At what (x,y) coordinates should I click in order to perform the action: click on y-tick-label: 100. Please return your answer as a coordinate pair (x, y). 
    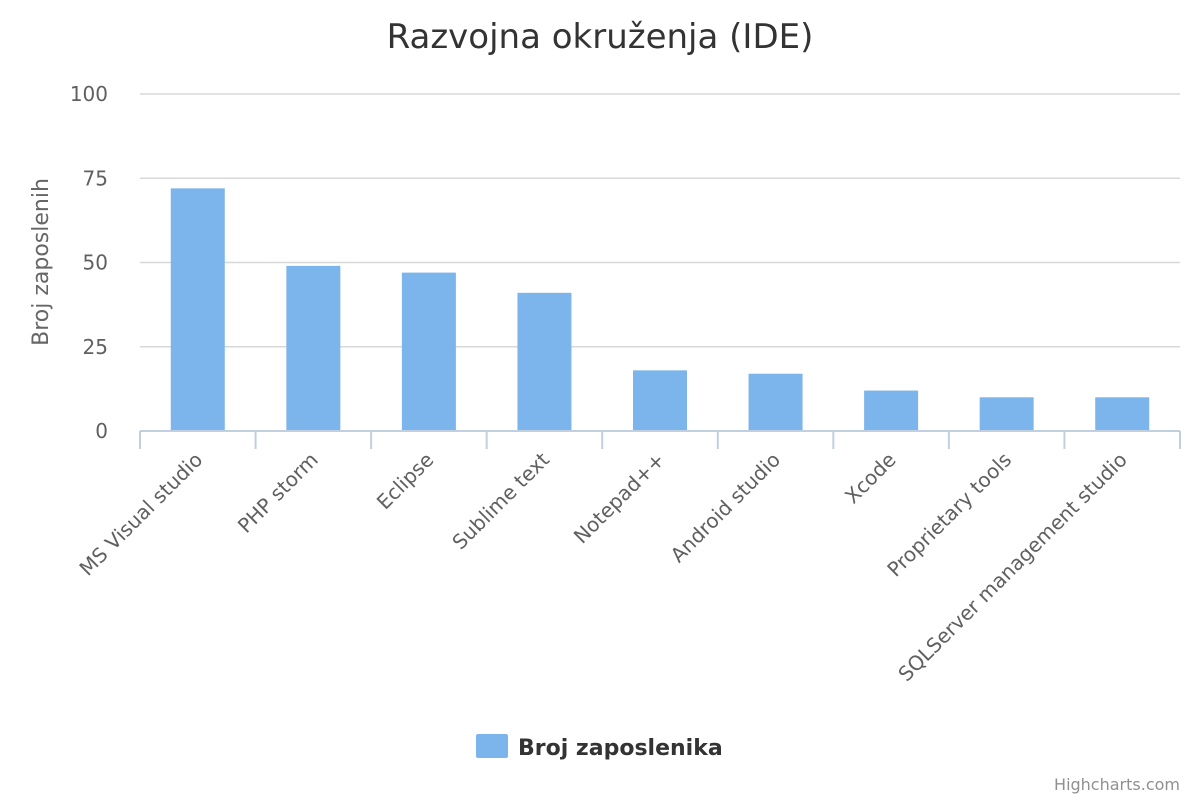
    Looking at the image, I should click on (89, 94).